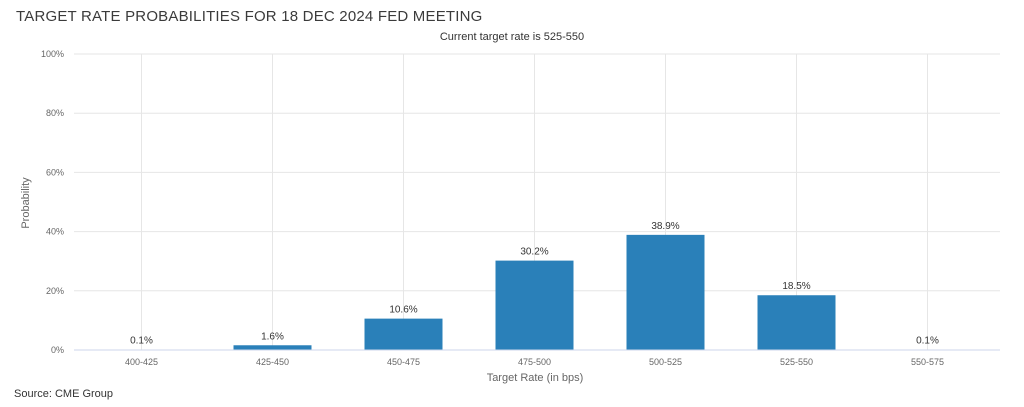 Image resolution: width=1024 pixels, height=407 pixels. I want to click on y-axis-title: Probability, so click(26, 203).